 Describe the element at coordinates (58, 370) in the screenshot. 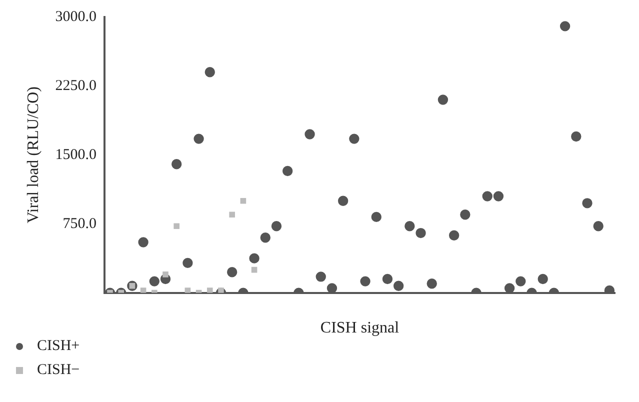

I see `legend-label: CISH−` at that location.